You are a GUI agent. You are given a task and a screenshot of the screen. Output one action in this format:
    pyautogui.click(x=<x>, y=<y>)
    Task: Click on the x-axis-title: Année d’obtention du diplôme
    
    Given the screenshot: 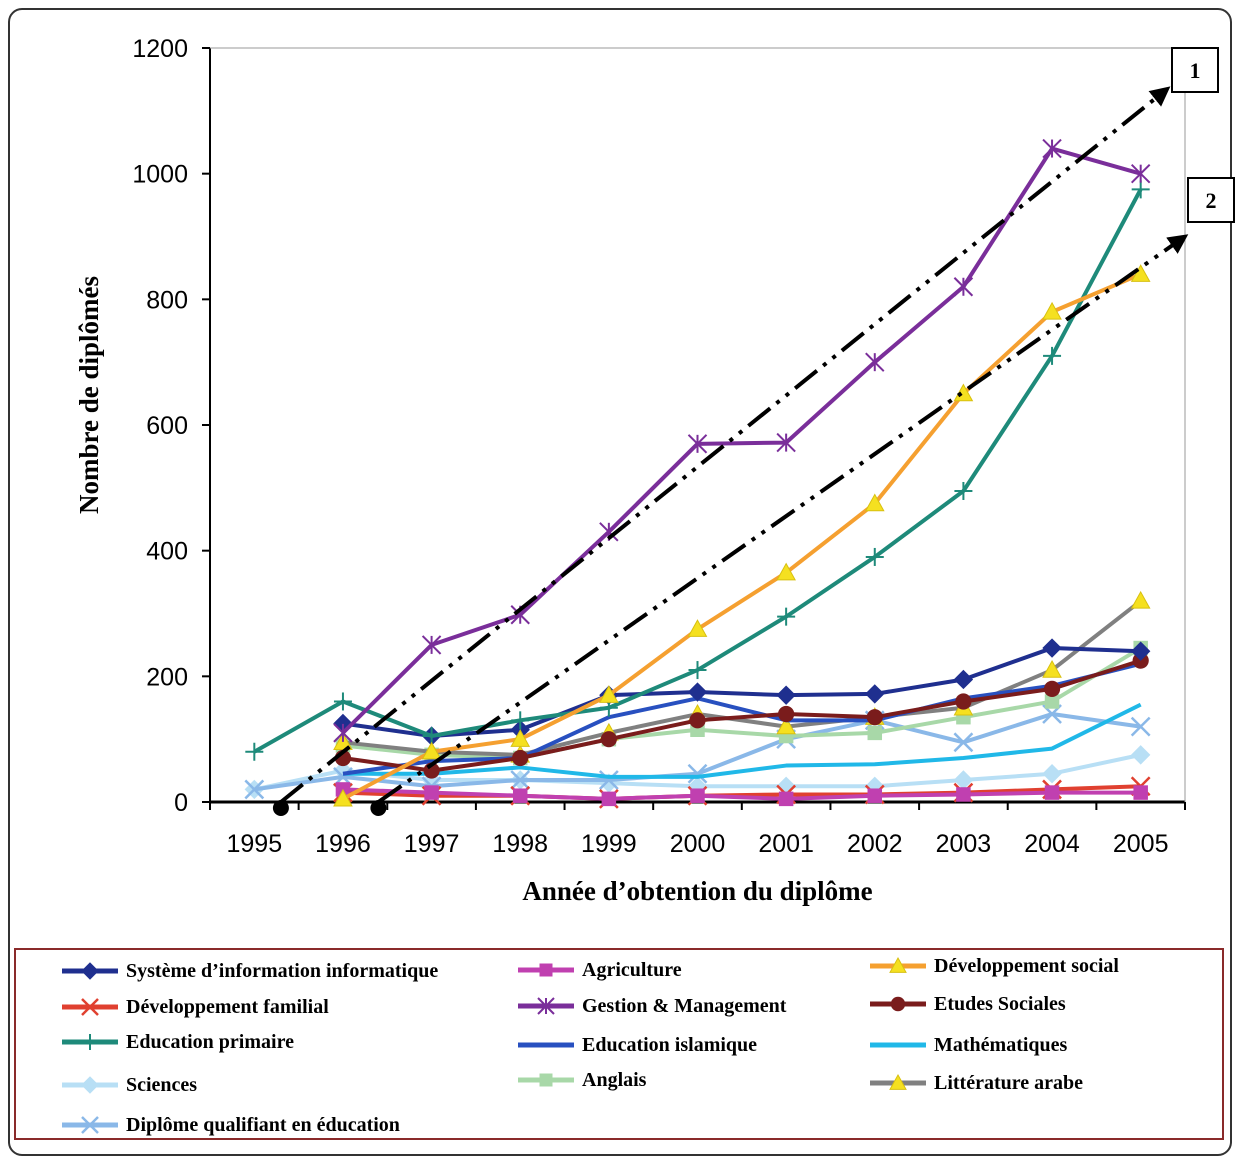 What is the action you would take?
    pyautogui.click(x=697, y=891)
    